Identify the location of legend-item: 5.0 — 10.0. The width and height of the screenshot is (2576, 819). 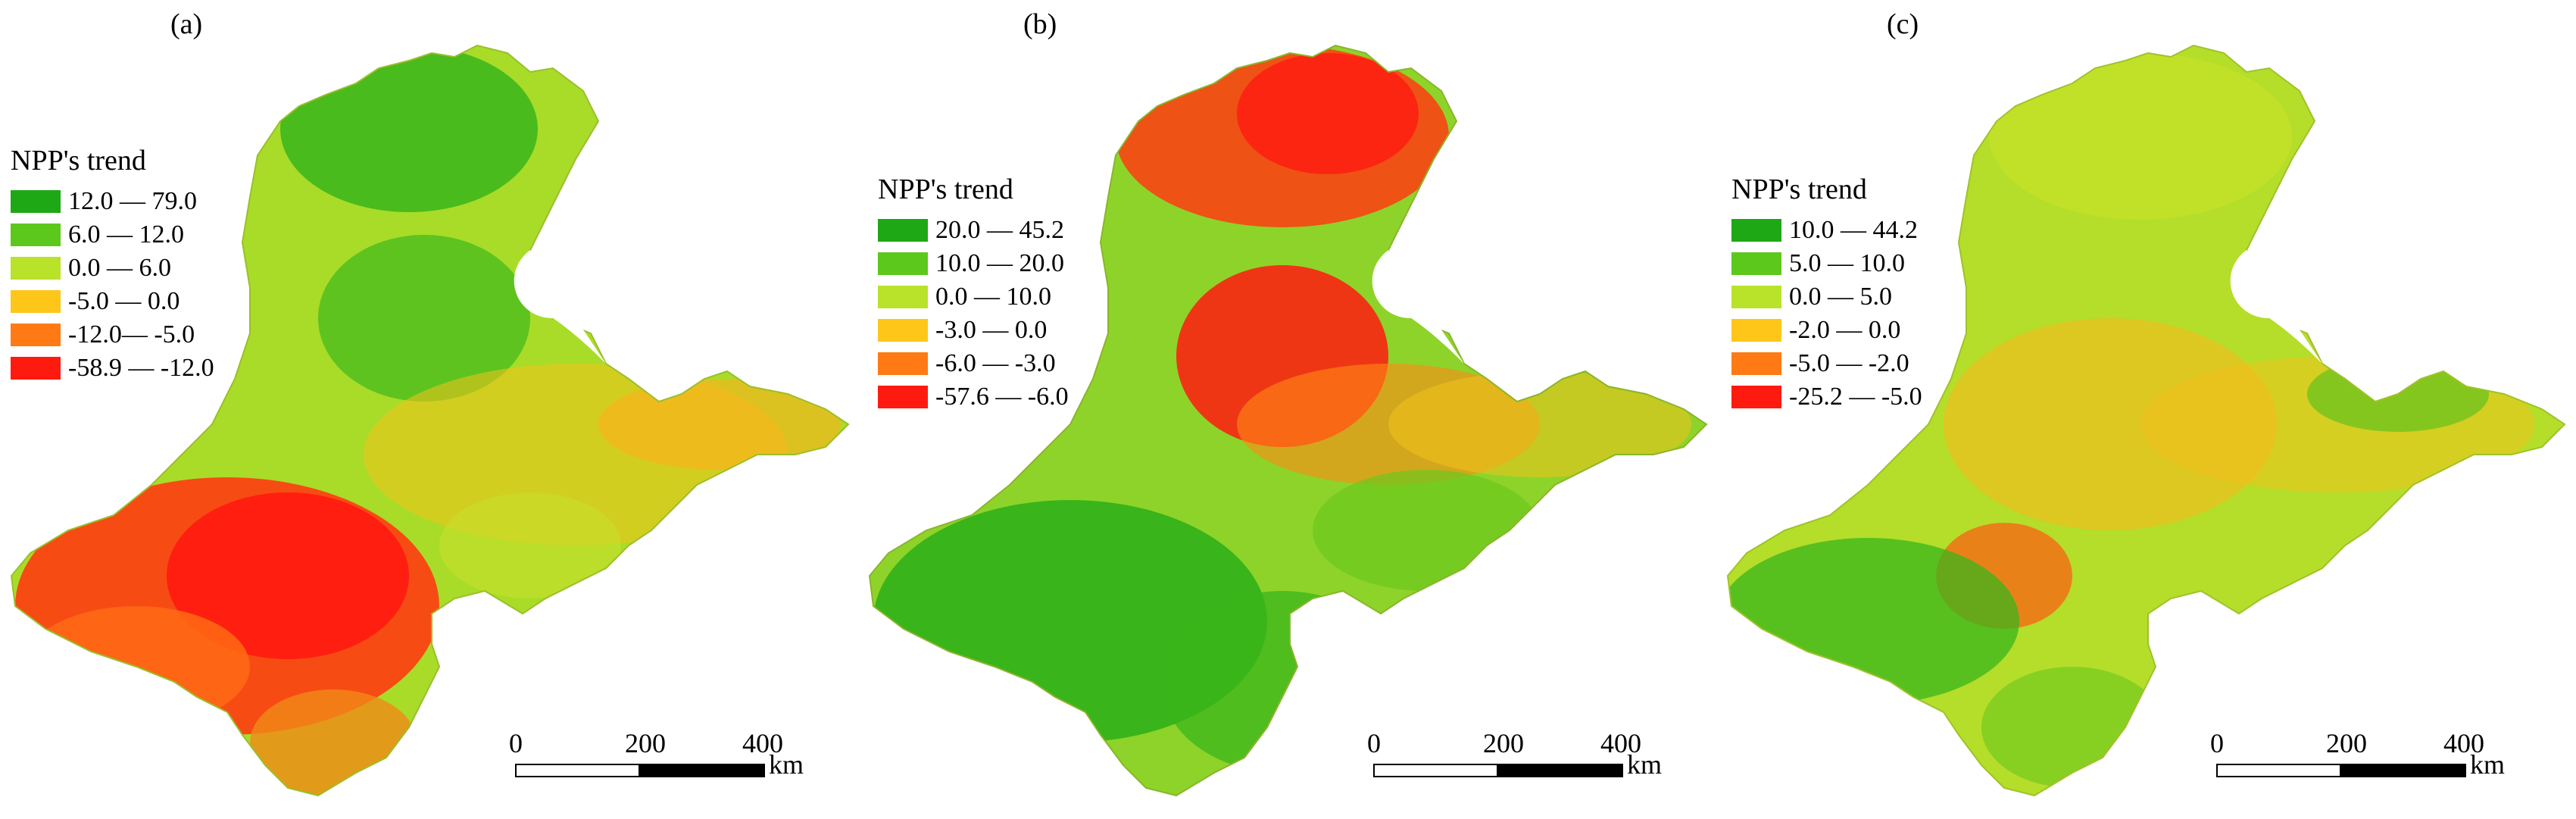
(1827, 263).